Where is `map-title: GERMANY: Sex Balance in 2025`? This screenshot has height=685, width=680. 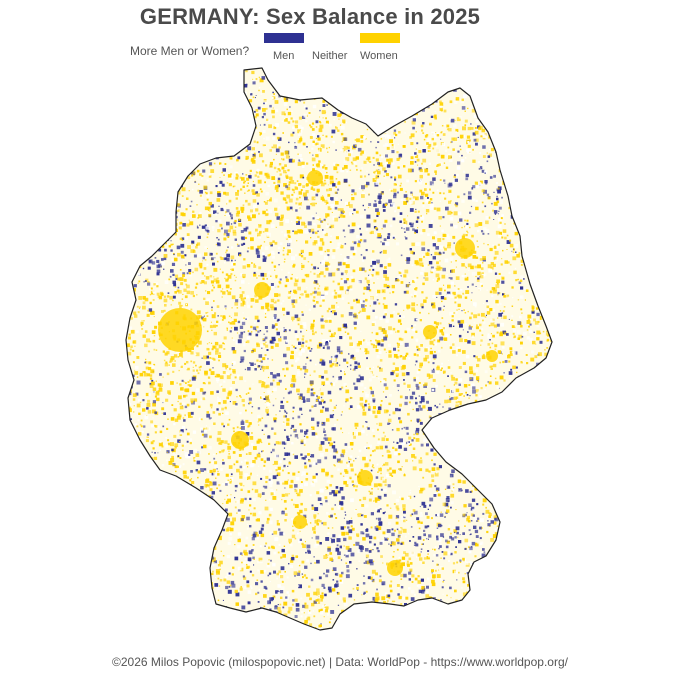
map-title: GERMANY: Sex Balance in 2025 is located at coordinates (310, 17).